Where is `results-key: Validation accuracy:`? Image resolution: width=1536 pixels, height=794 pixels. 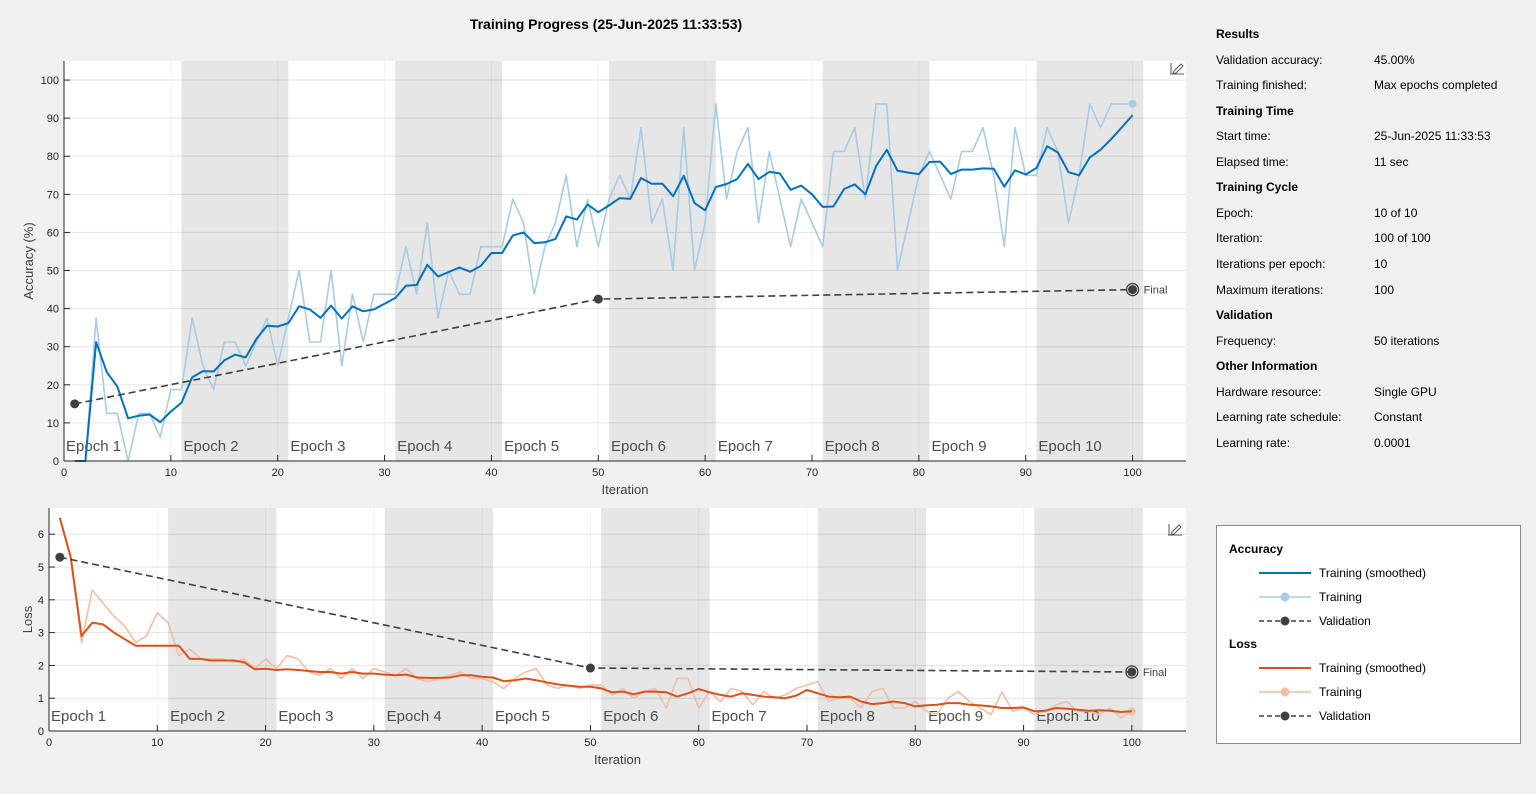
results-key: Validation accuracy: is located at coordinates (1269, 59).